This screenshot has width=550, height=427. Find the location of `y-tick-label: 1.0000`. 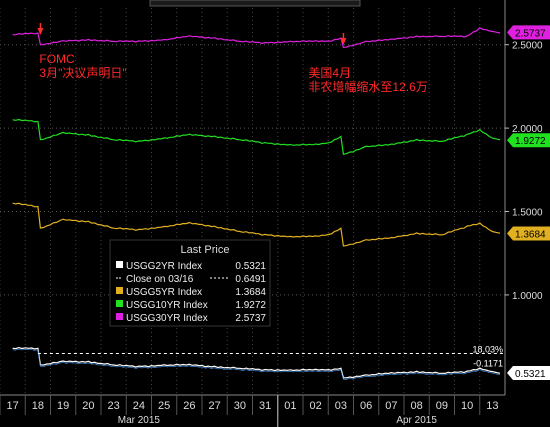

y-tick-label: 1.0000 is located at coordinates (527, 296).